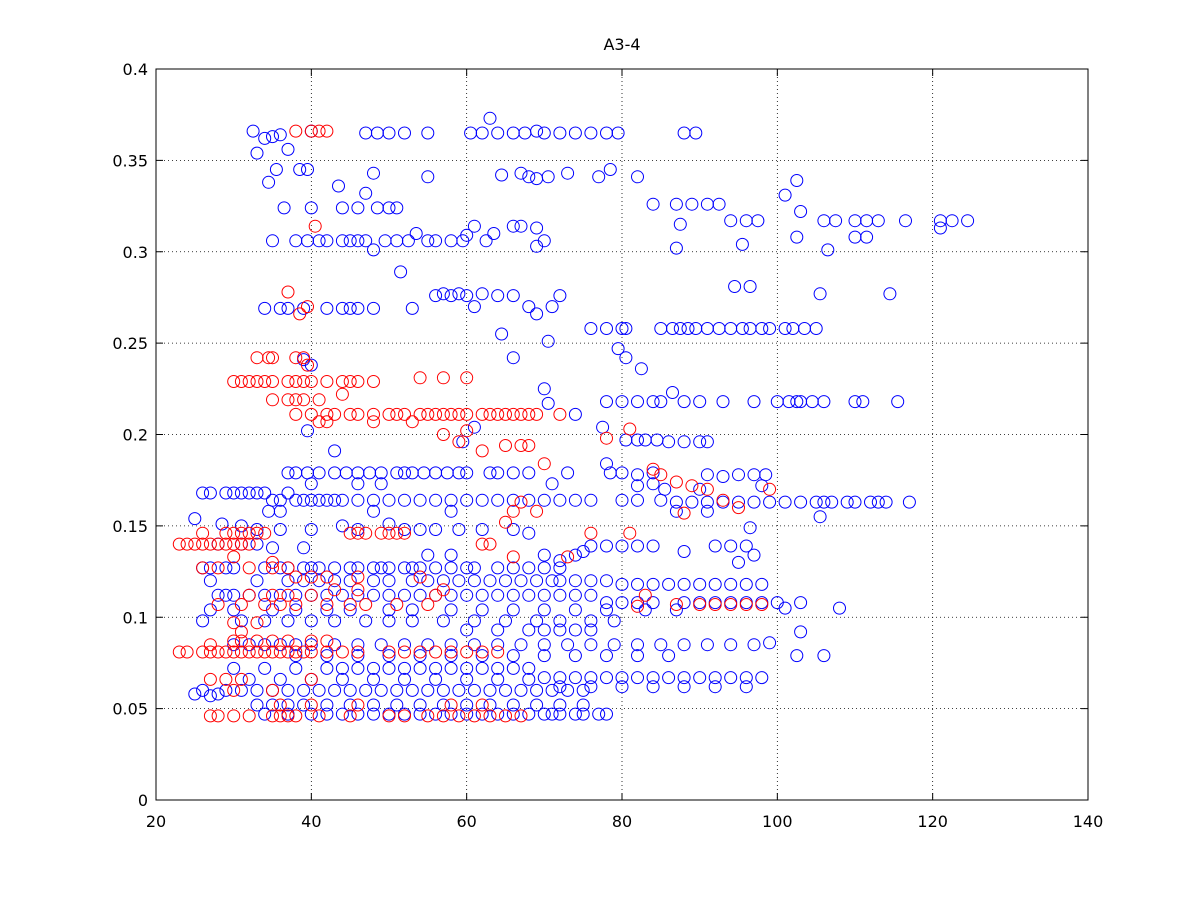 The height and width of the screenshot is (900, 1201). What do you see at coordinates (466, 821) in the screenshot?
I see `x-tick-label: 60` at bounding box center [466, 821].